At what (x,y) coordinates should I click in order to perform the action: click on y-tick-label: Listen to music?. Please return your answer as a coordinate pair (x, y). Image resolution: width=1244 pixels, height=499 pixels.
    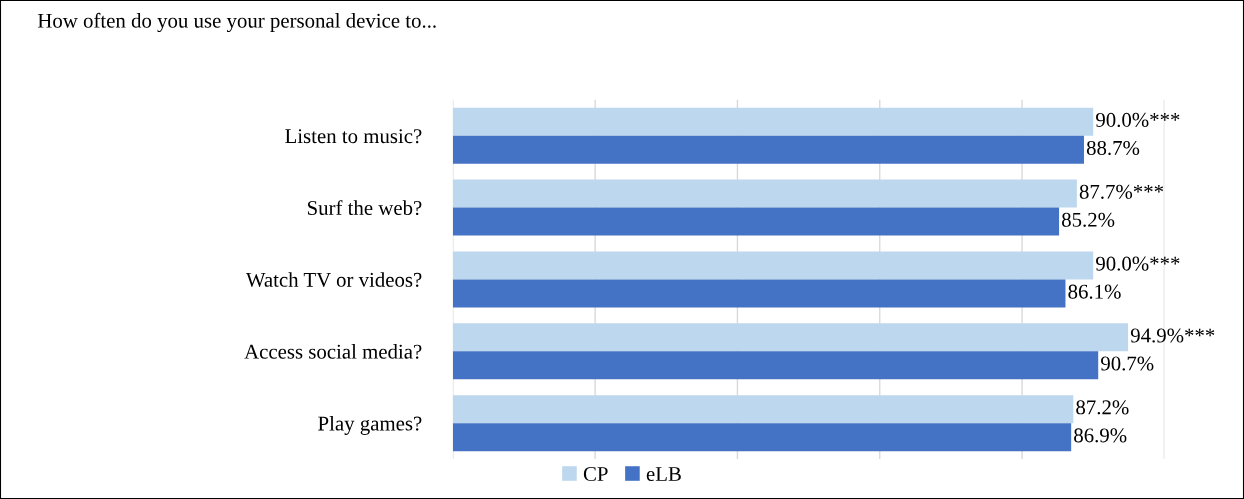
    Looking at the image, I should click on (353, 136).